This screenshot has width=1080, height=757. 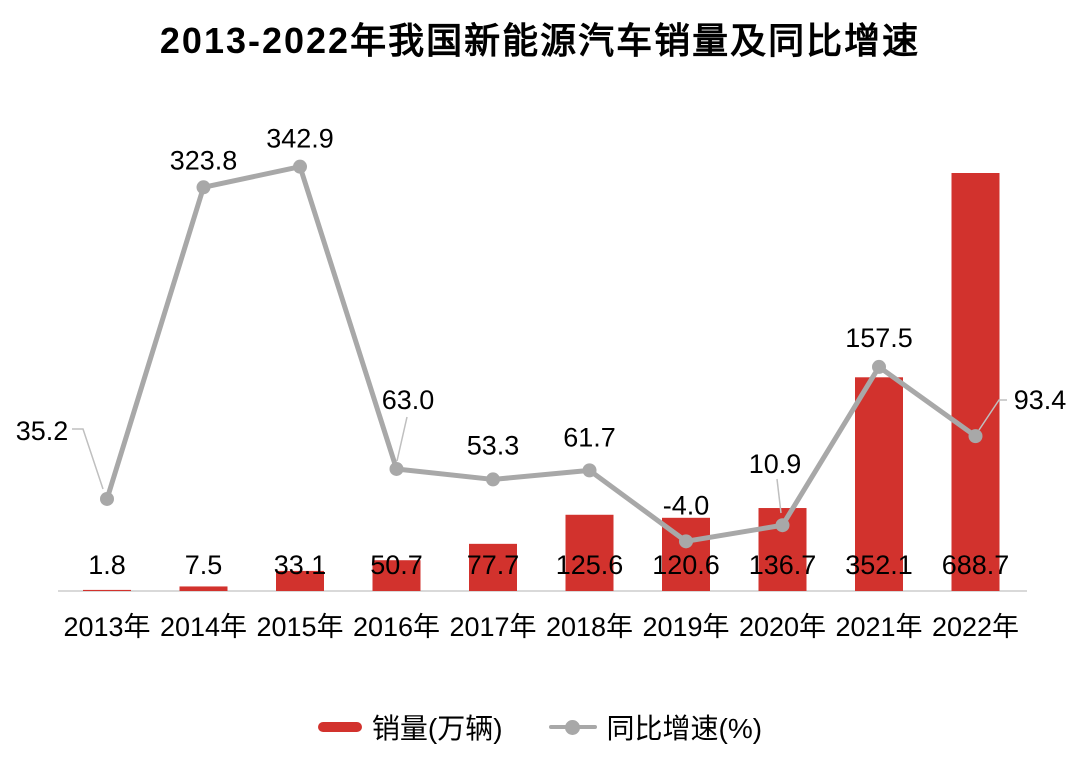 I want to click on growth-label-2018年: 61.7, so click(x=589, y=437).